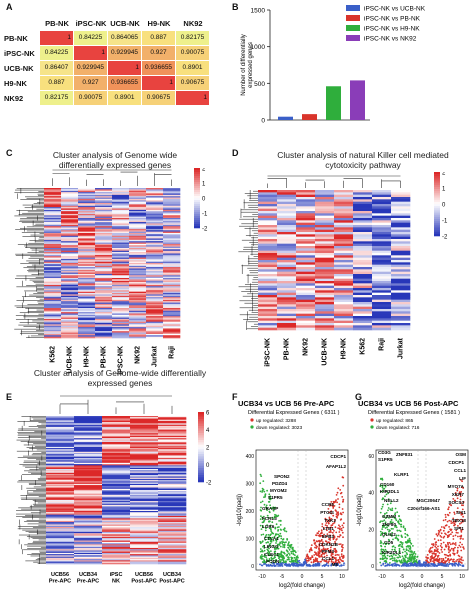 Image resolution: width=474 pixels, height=595 pixels. I want to click on legend-marker-down, so click(252, 427).